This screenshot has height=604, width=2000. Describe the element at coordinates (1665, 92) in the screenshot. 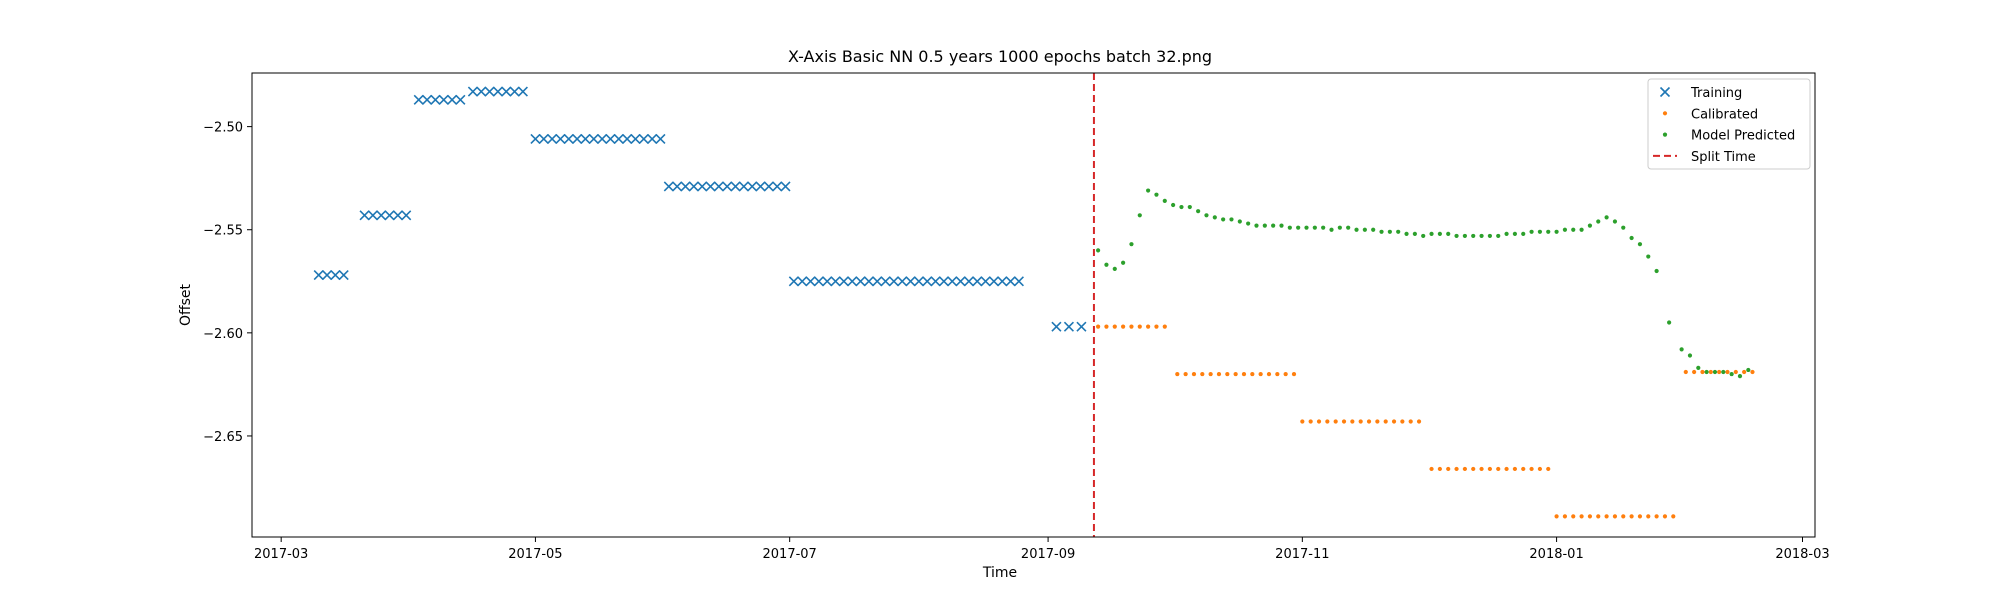

I see `legend-marker` at that location.